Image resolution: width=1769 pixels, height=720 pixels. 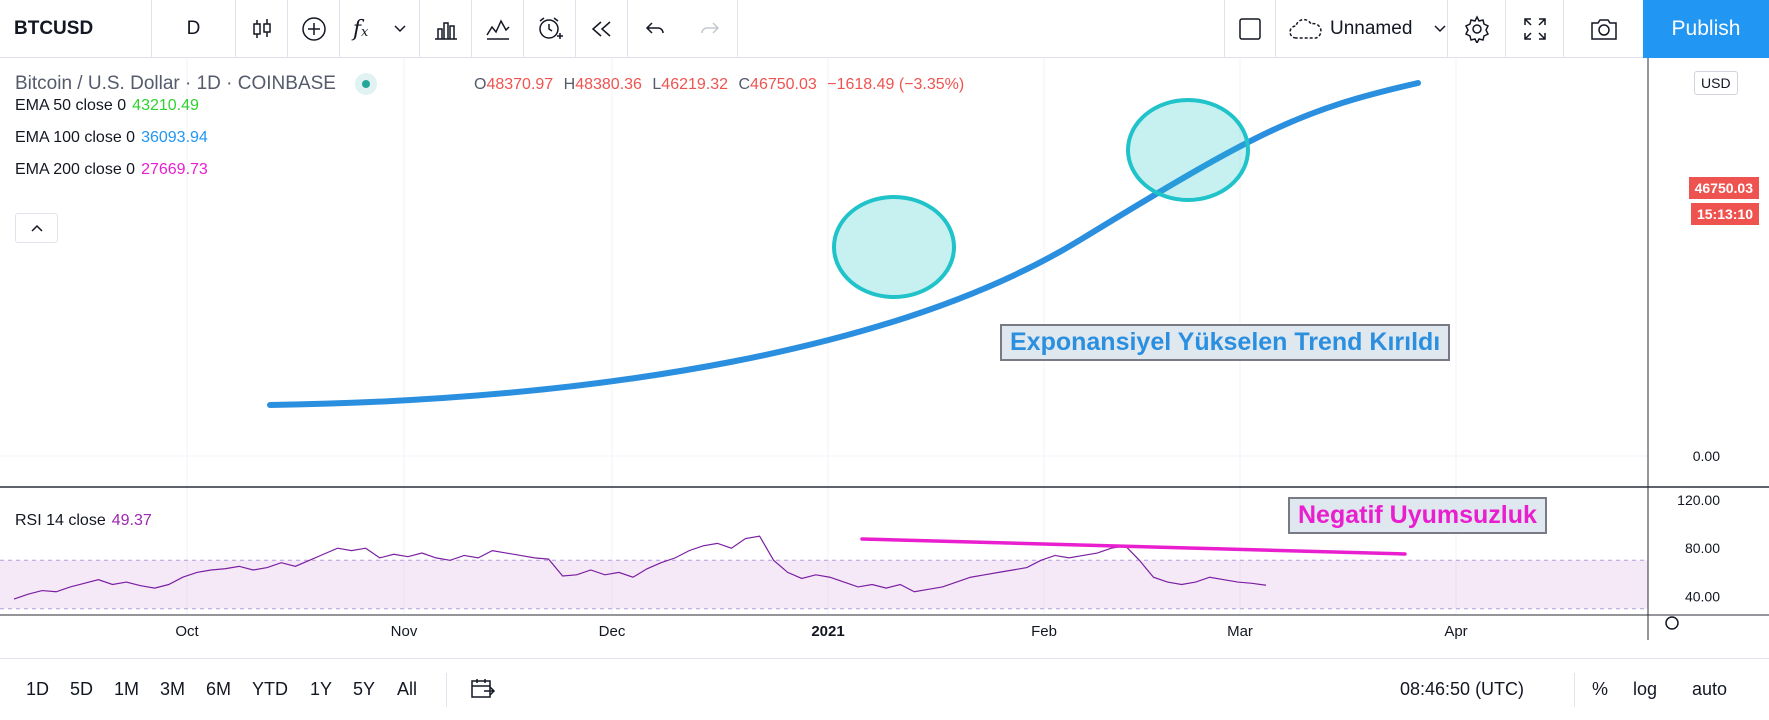 What do you see at coordinates (165, 105) in the screenshot?
I see `ema50-value: 43210.49` at bounding box center [165, 105].